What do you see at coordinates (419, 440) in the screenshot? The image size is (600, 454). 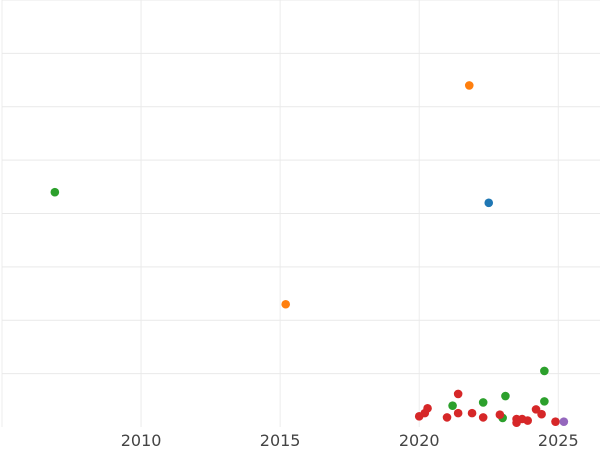 I see `x-tick-label: 2020` at bounding box center [419, 440].